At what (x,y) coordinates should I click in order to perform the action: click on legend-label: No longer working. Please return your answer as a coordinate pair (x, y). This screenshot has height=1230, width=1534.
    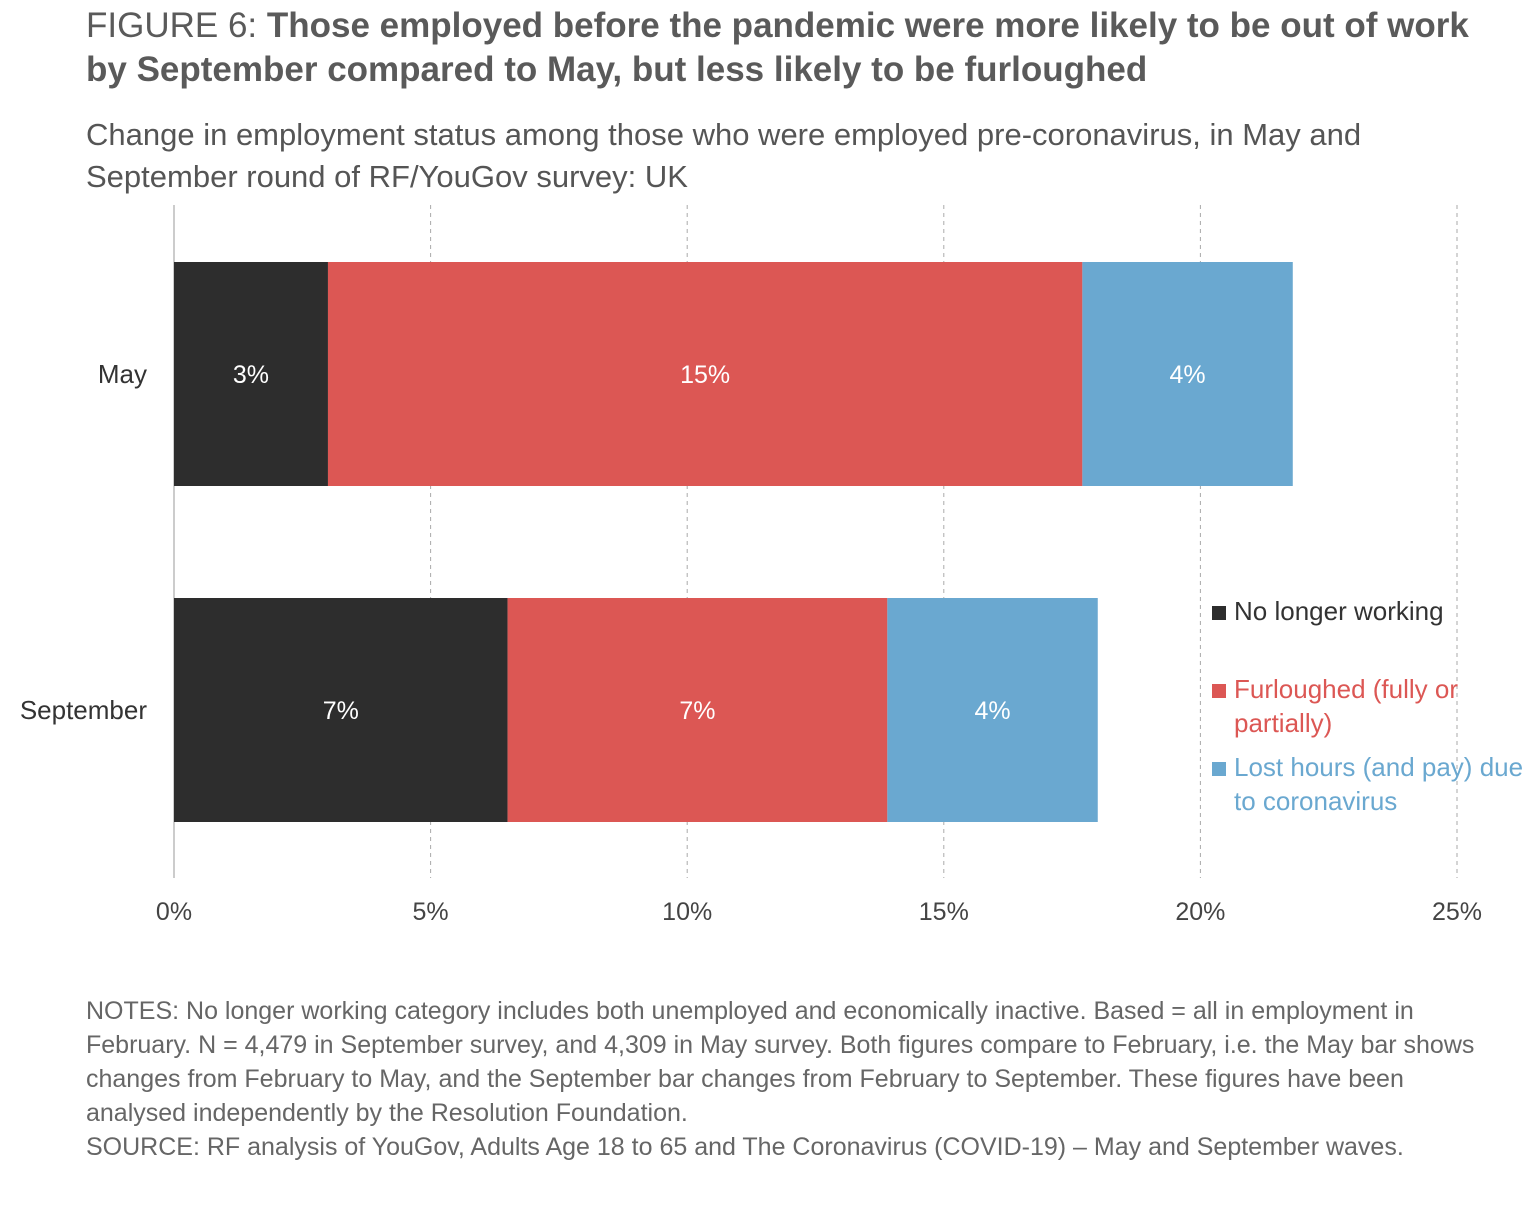
    Looking at the image, I should click on (1339, 611).